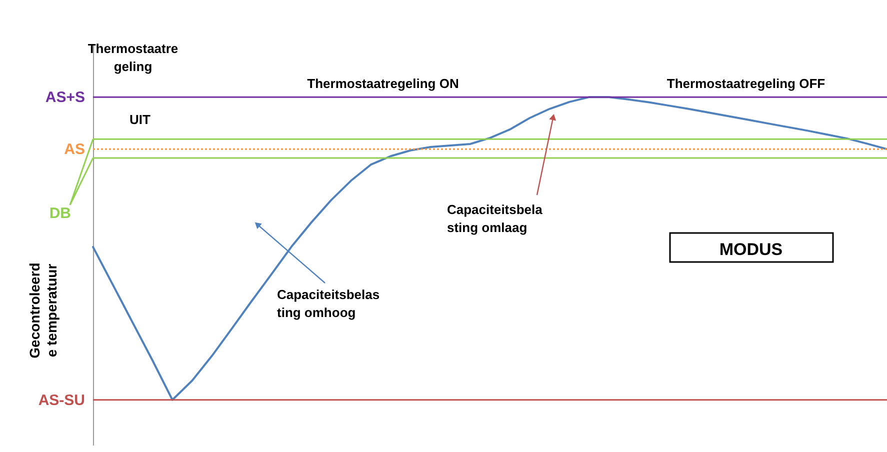  I want to click on text: Thermostaatregeling ON, so click(383, 83).